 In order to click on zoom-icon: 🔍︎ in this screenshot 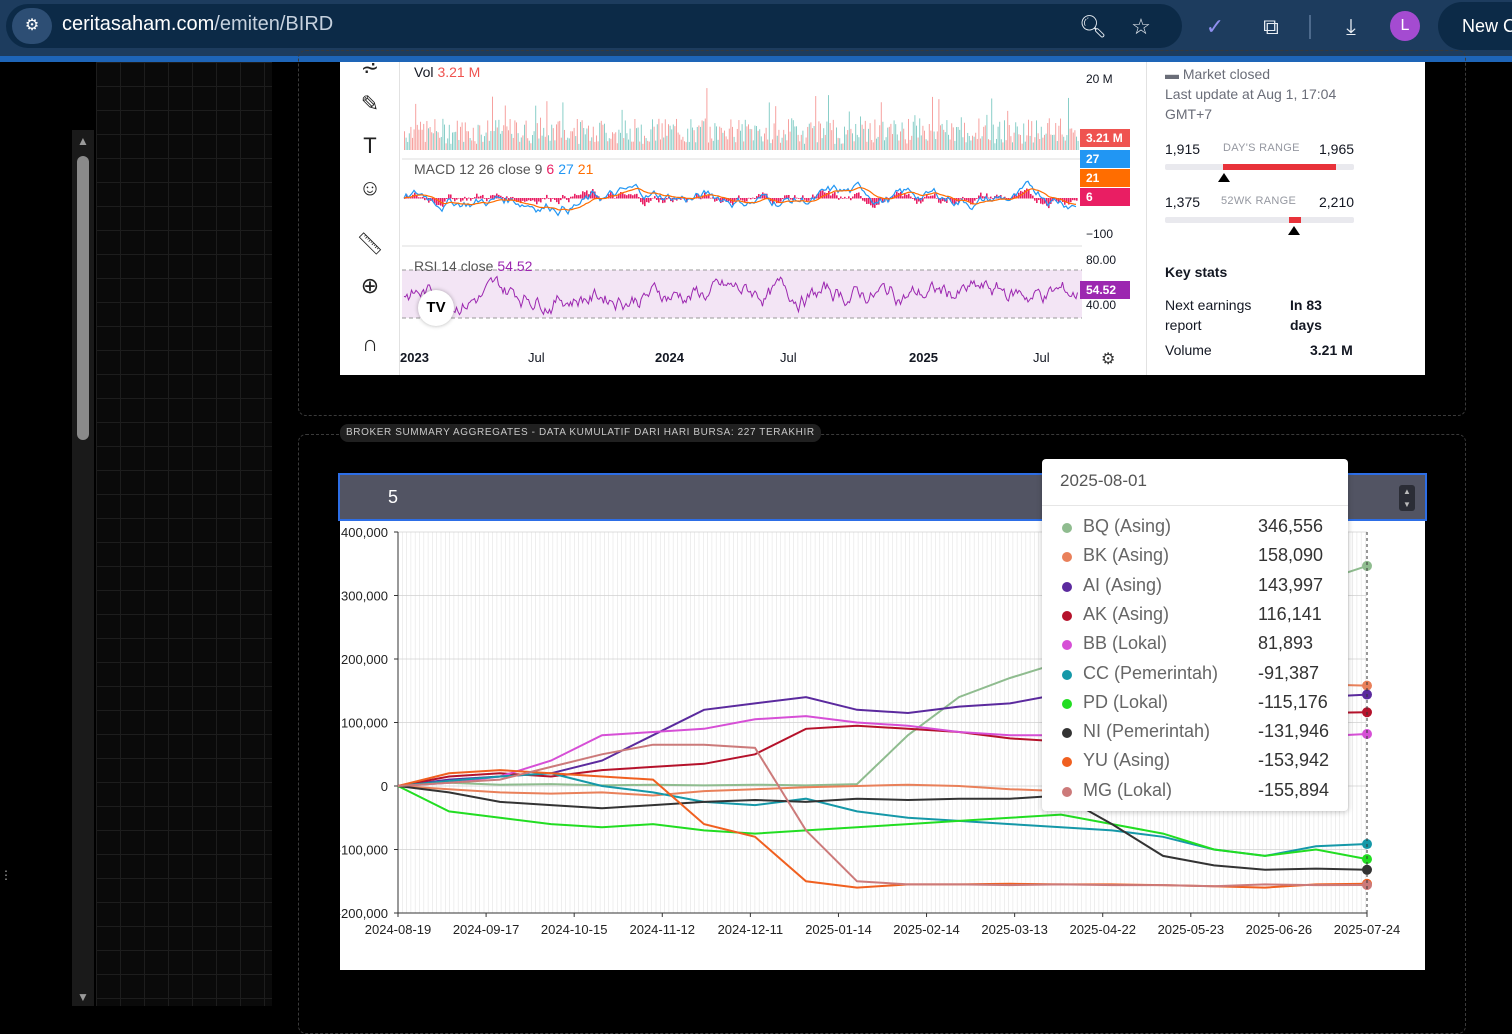, I will do `click(1093, 26)`.